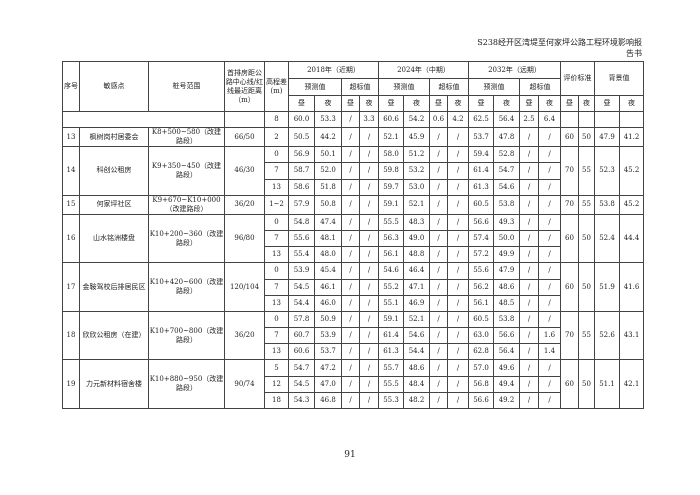  What do you see at coordinates (353, 238) in the screenshot?
I see `table-row: 7 55.6 48.1//56.3 49.0//57.4 50.0//` at bounding box center [353, 238].